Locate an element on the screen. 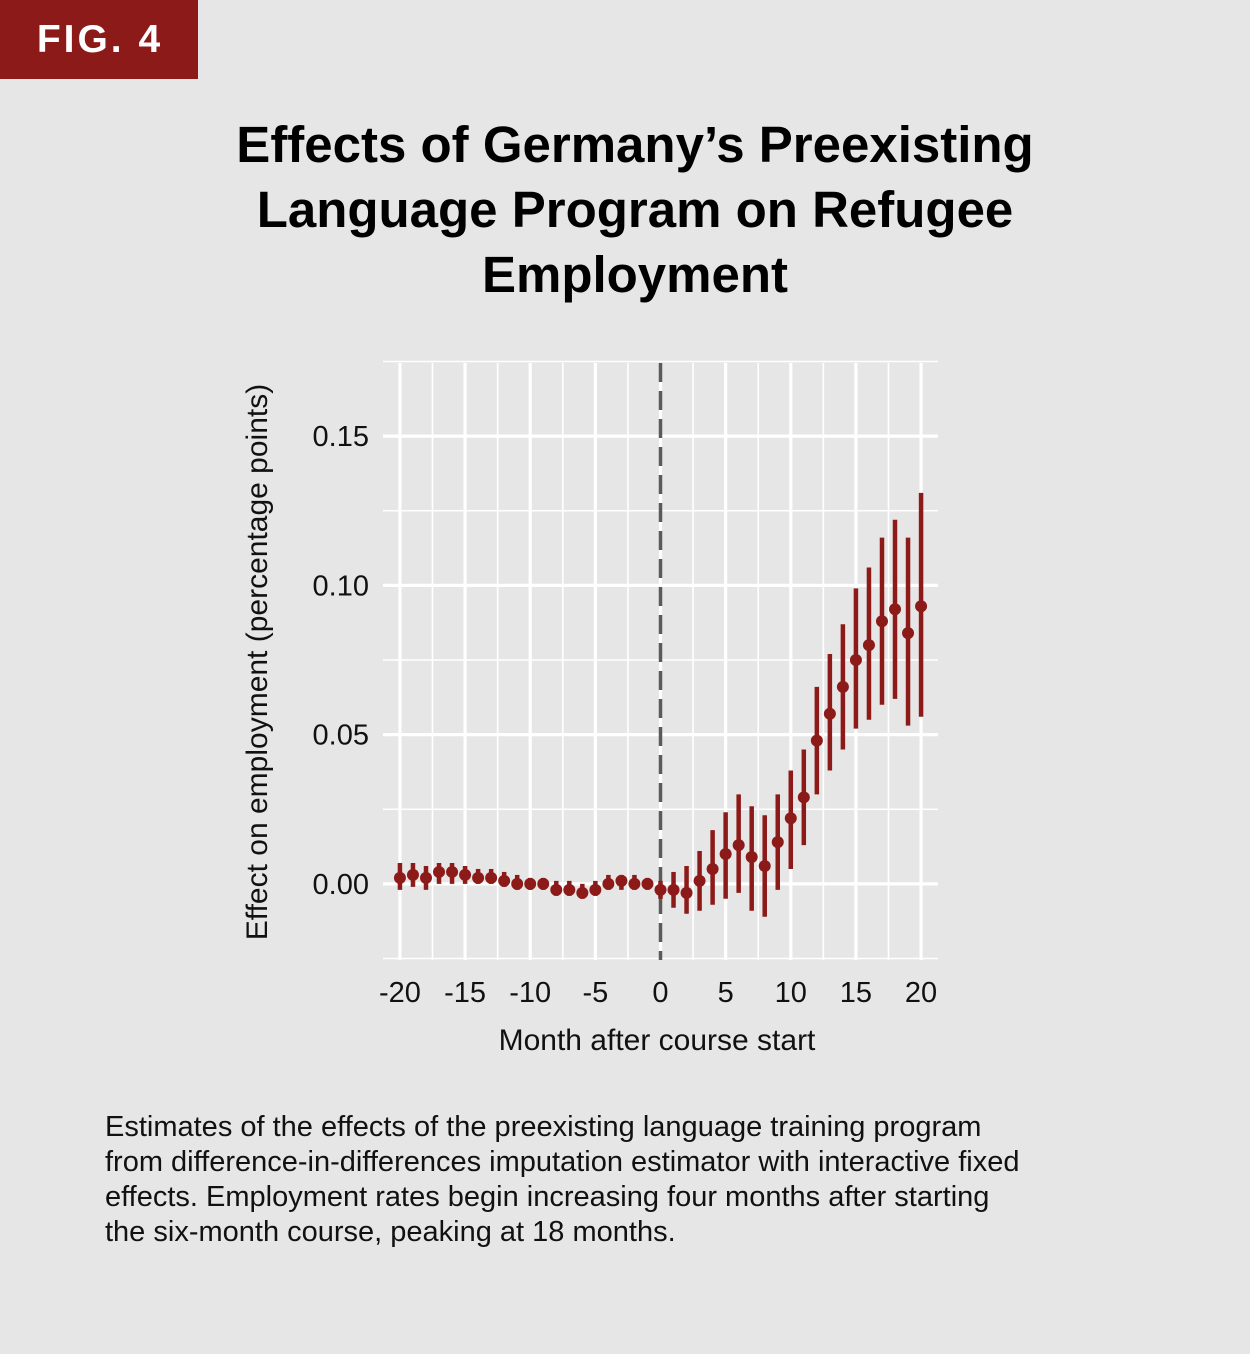  x-tick-label: -15 is located at coordinates (465, 993).